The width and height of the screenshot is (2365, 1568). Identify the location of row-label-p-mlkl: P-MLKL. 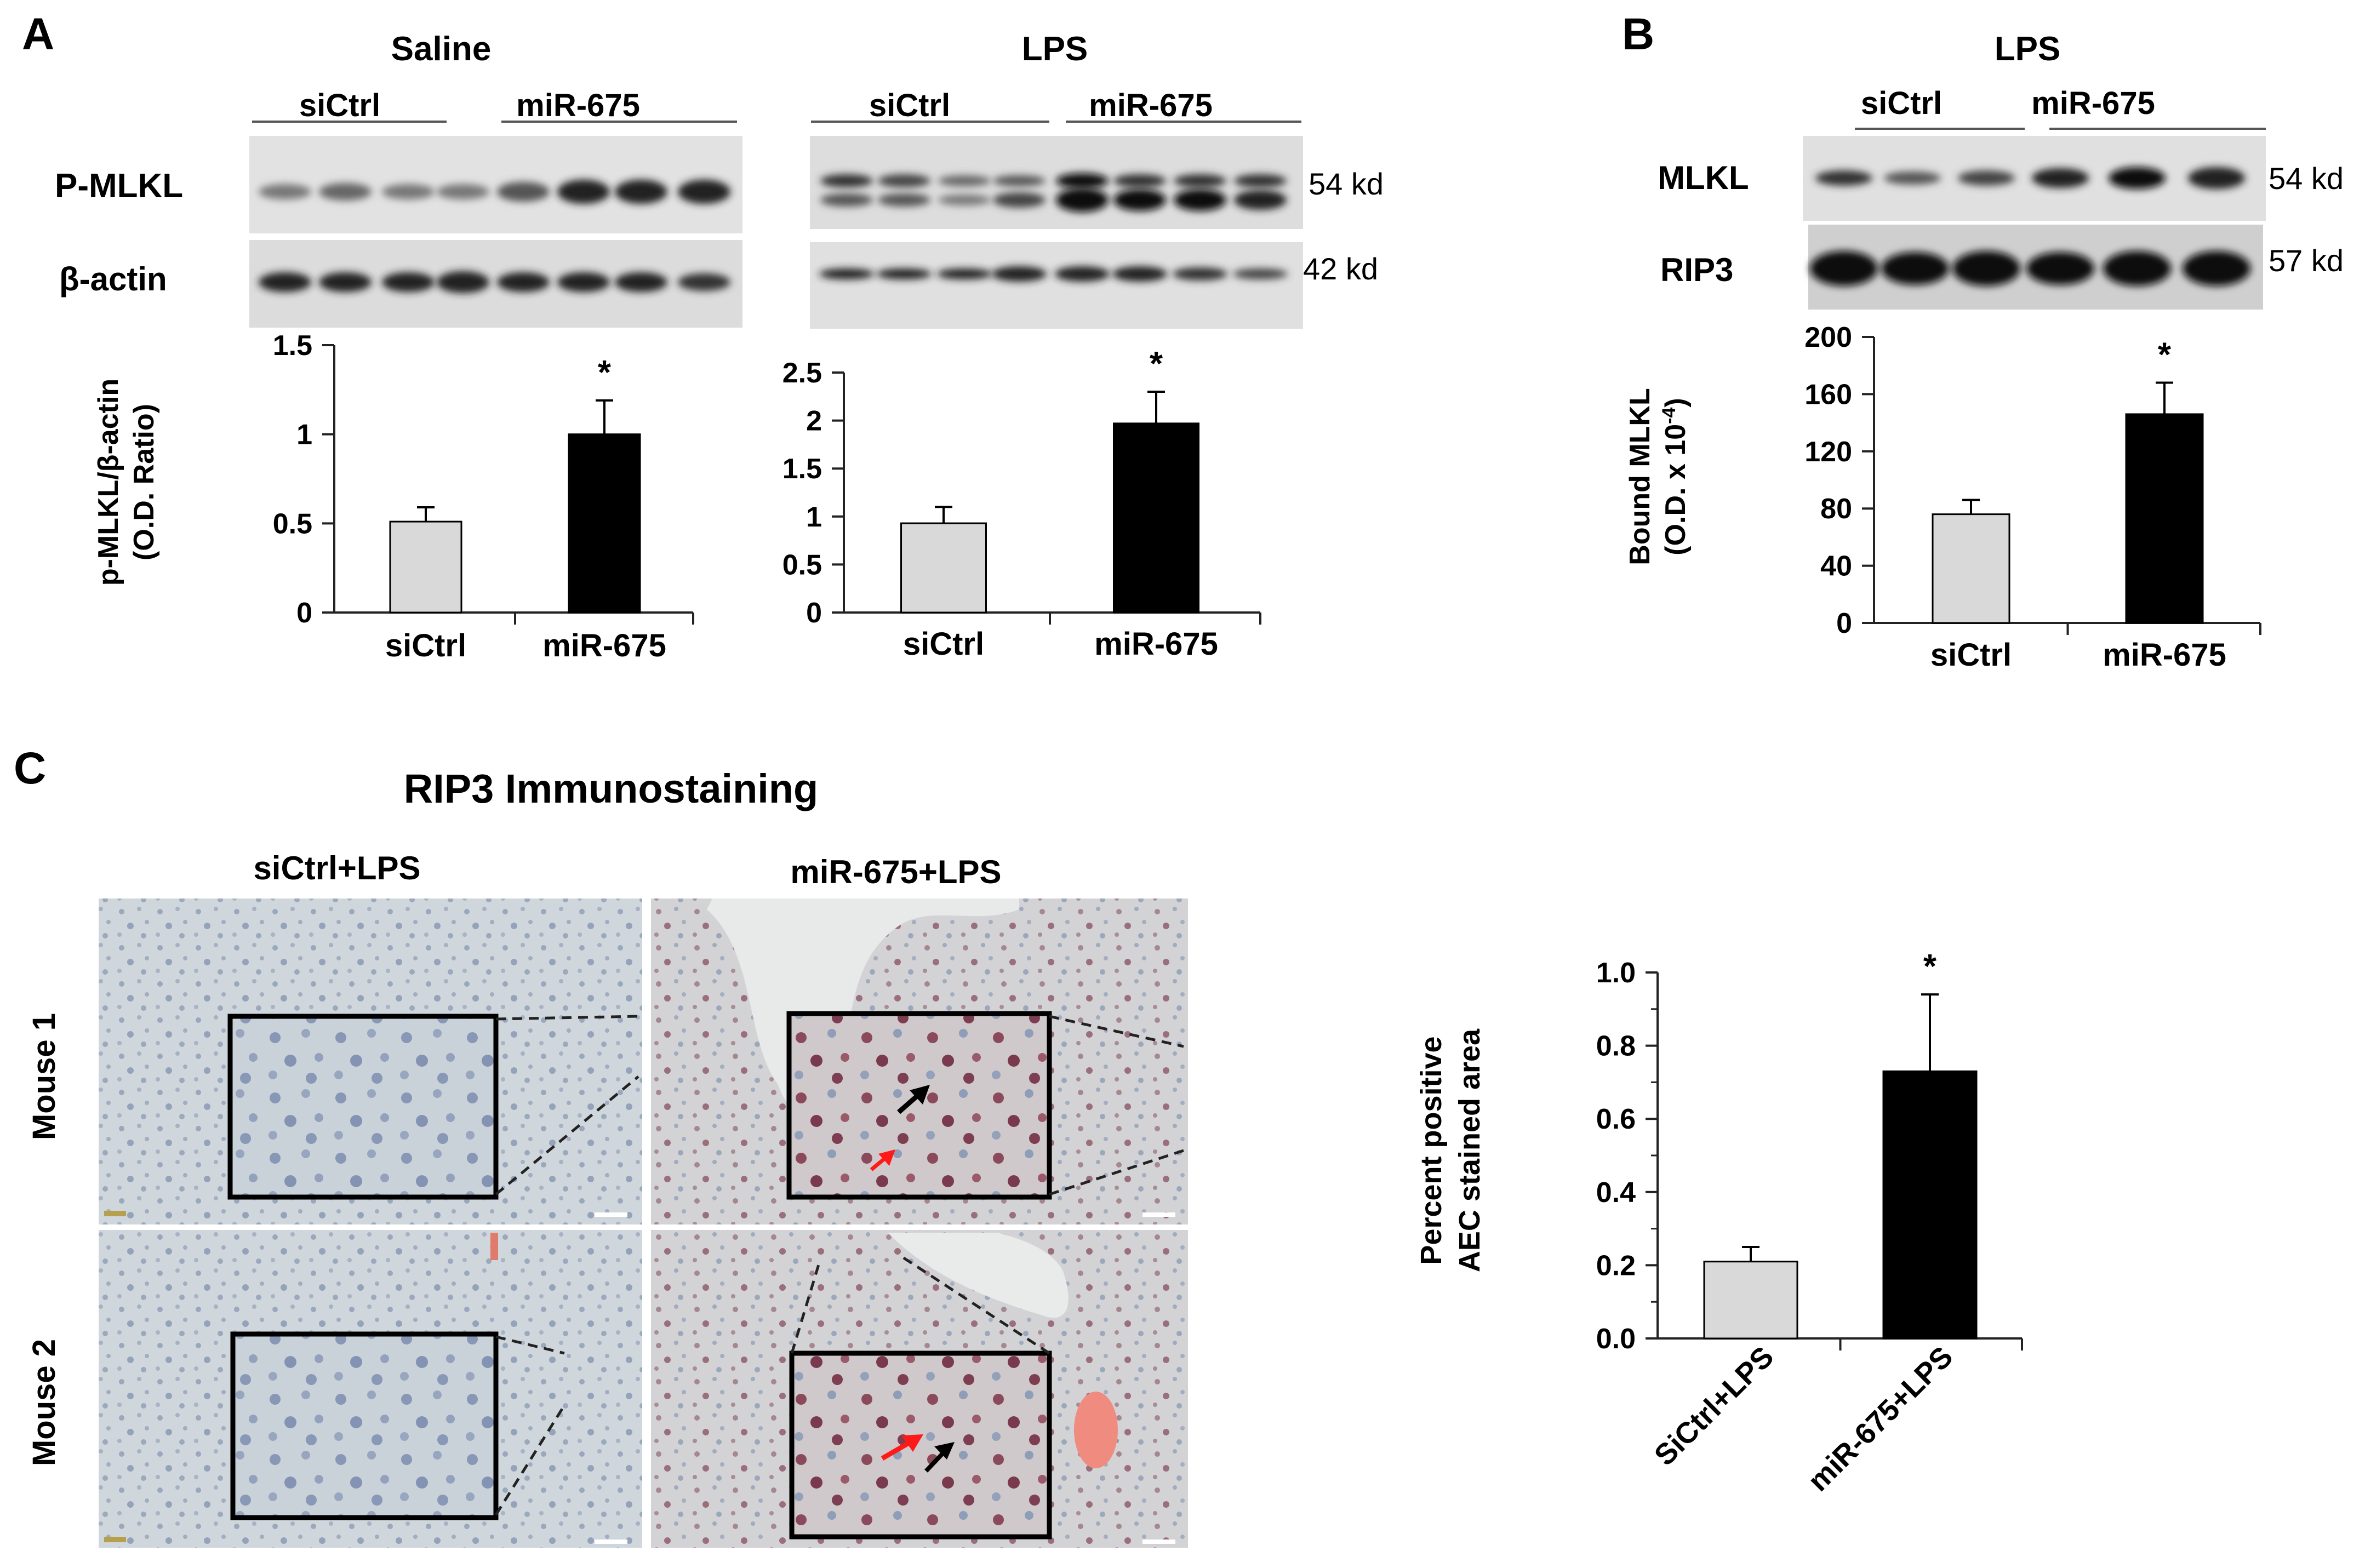
(119, 186).